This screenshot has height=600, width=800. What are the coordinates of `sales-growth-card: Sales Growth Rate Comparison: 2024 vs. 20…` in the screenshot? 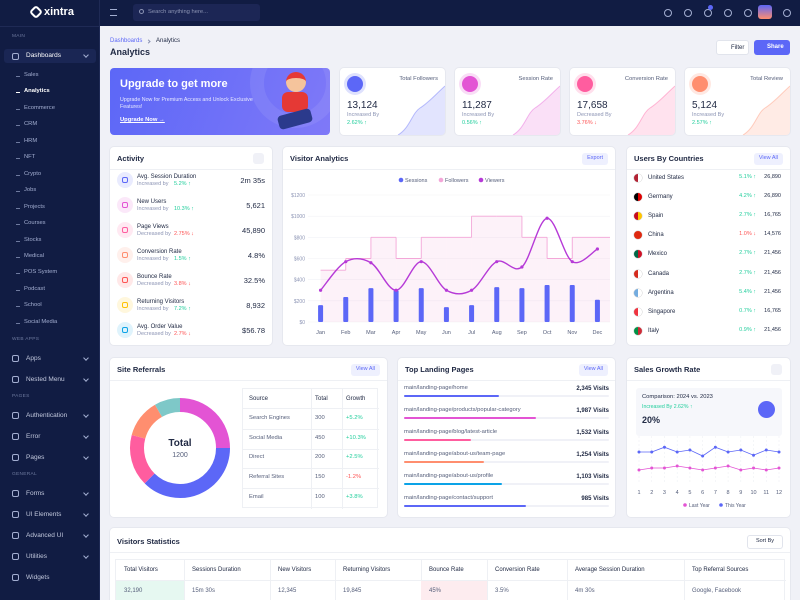 It's located at (708, 437).